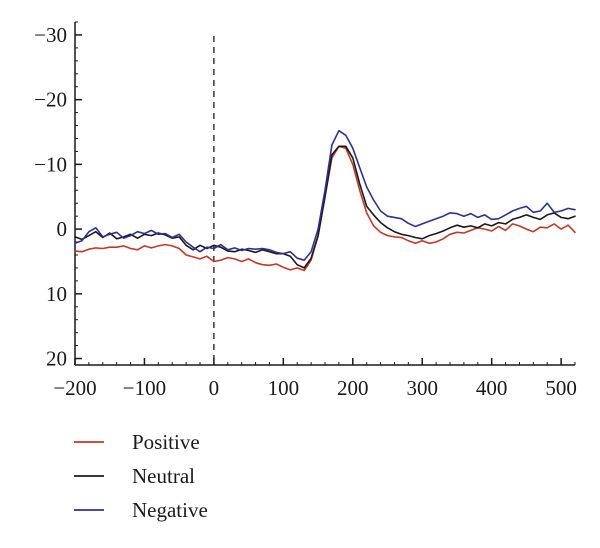  Describe the element at coordinates (144, 388) in the screenshot. I see `x-tick-label: −100` at that location.